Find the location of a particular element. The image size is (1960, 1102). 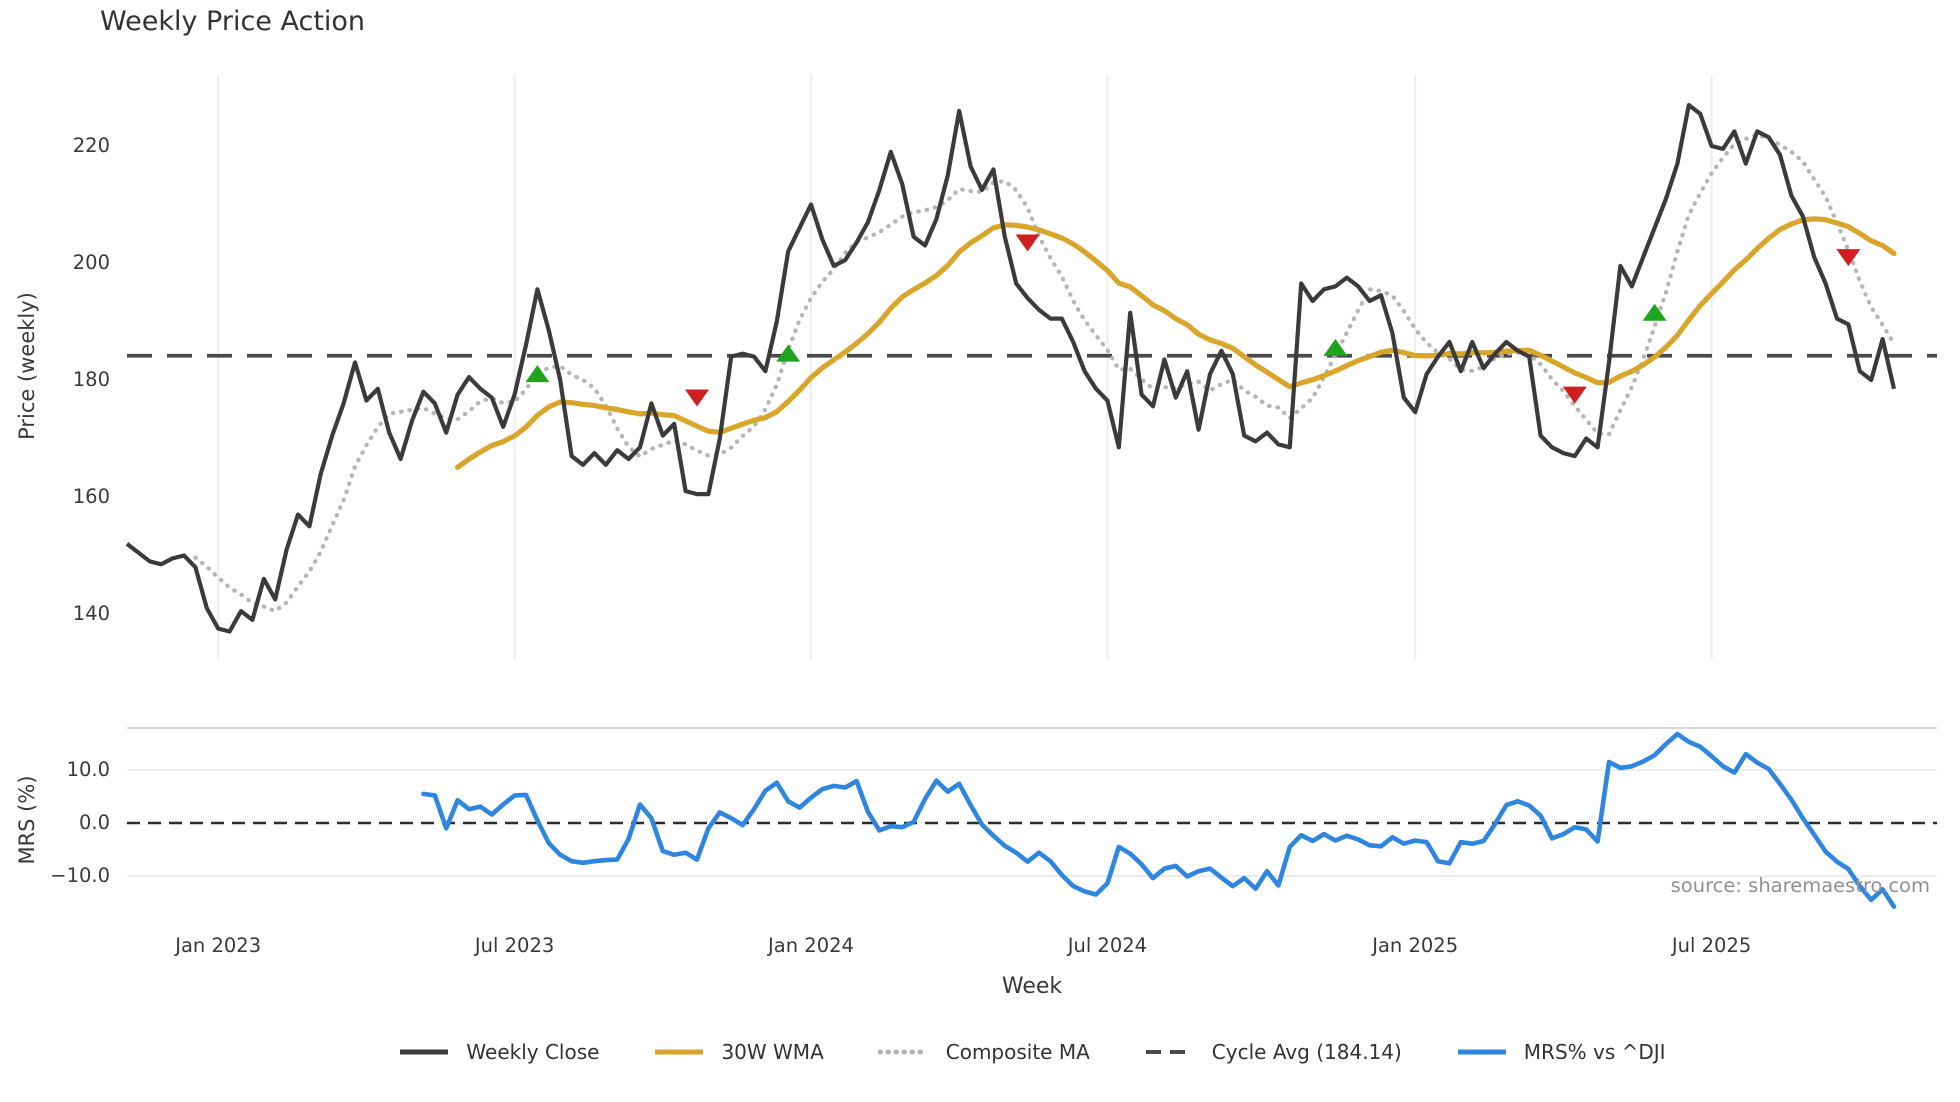

legend-item: MRS% vs ^DJI is located at coordinates (1561, 1052).